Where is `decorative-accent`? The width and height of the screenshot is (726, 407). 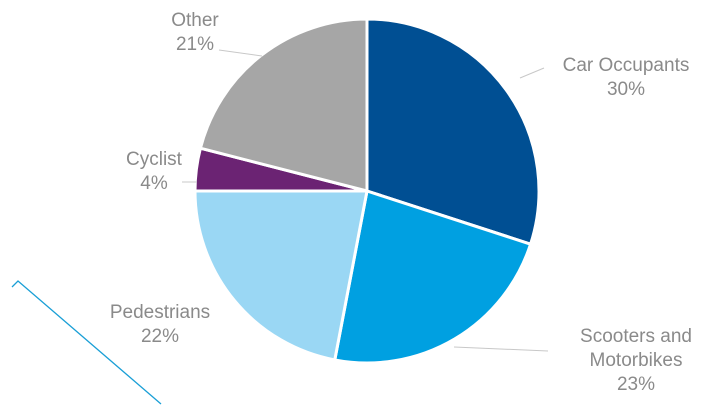
decorative-accent is located at coordinates (86, 342).